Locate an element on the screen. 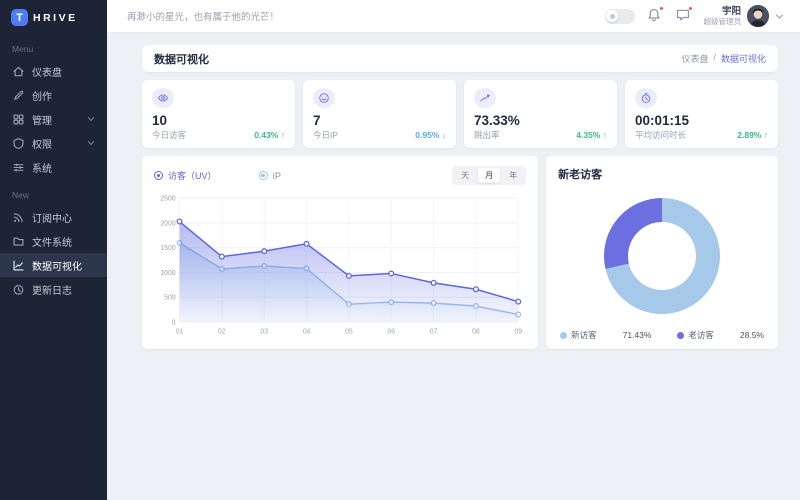 This screenshot has width=800, height=500. stat-value: 73.33% is located at coordinates (497, 120).